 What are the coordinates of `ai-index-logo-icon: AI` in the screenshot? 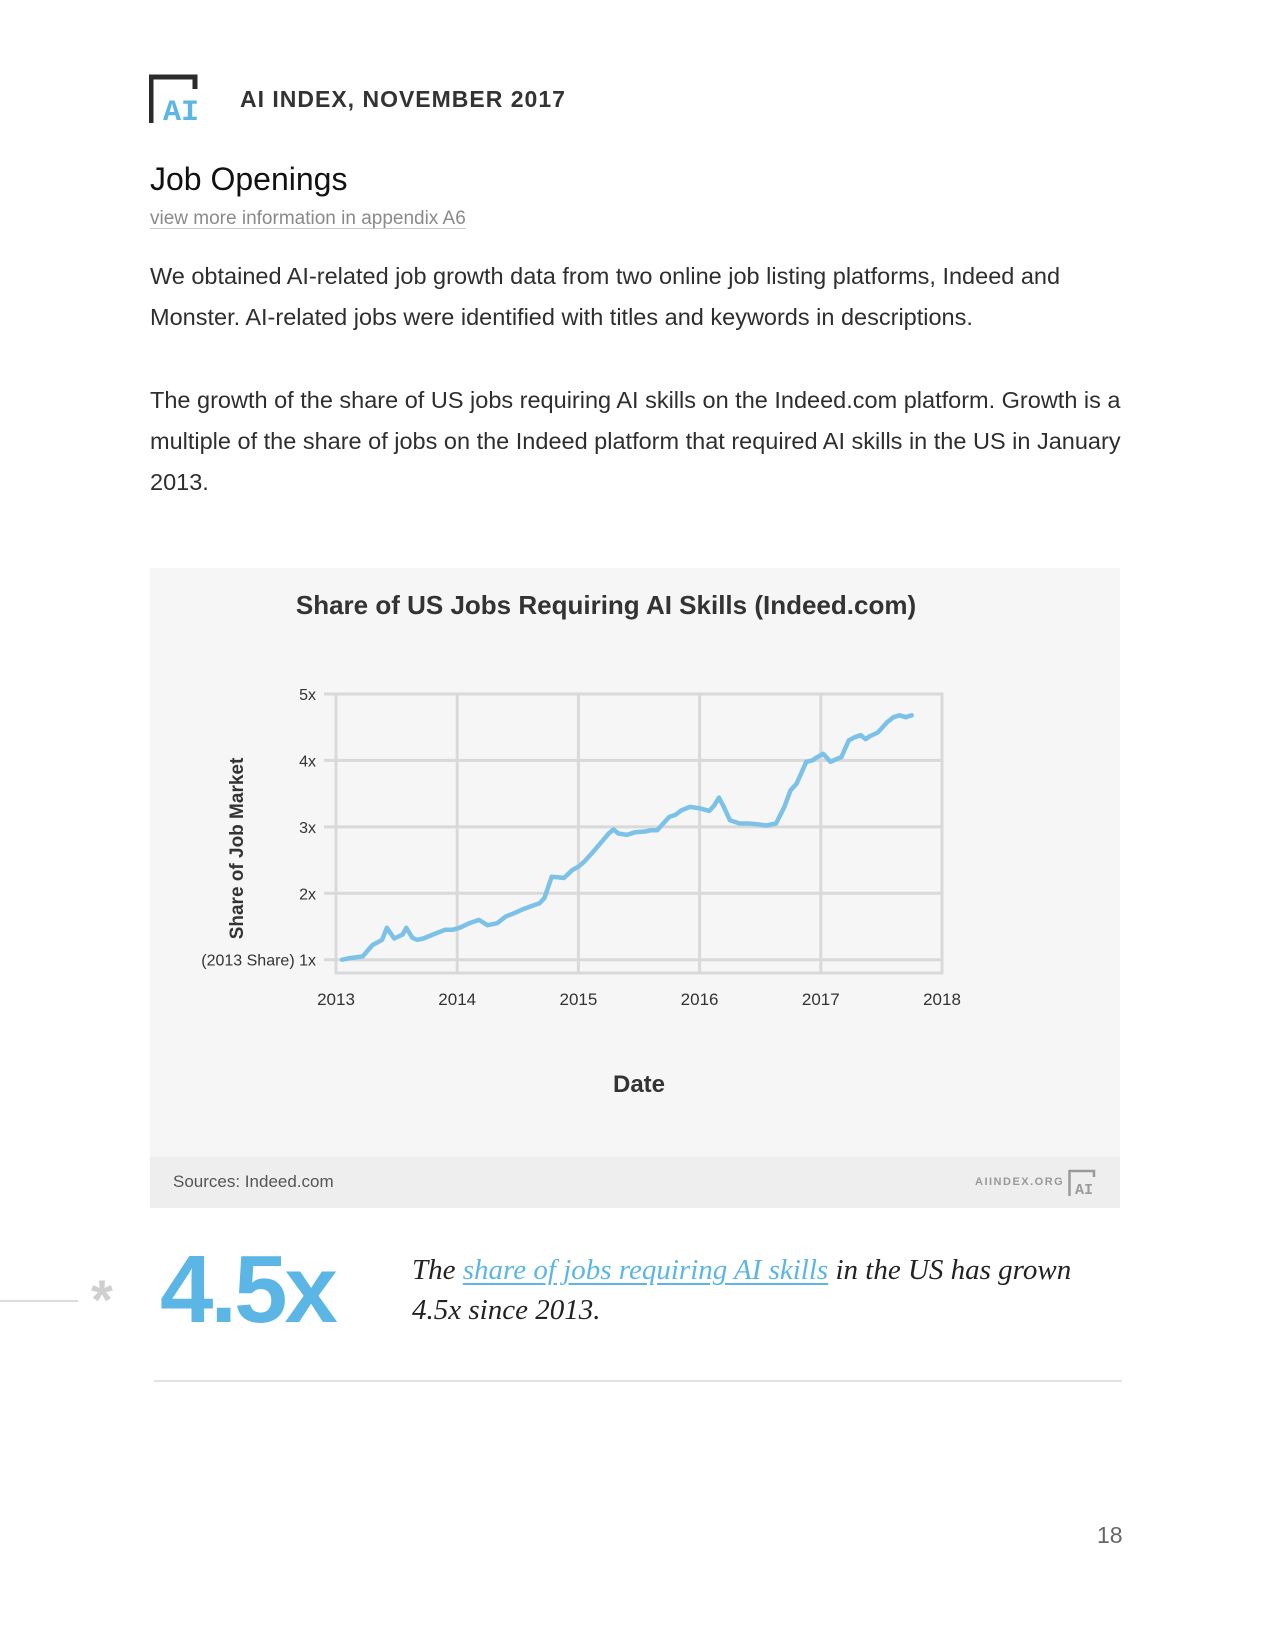 It's located at (174, 99).